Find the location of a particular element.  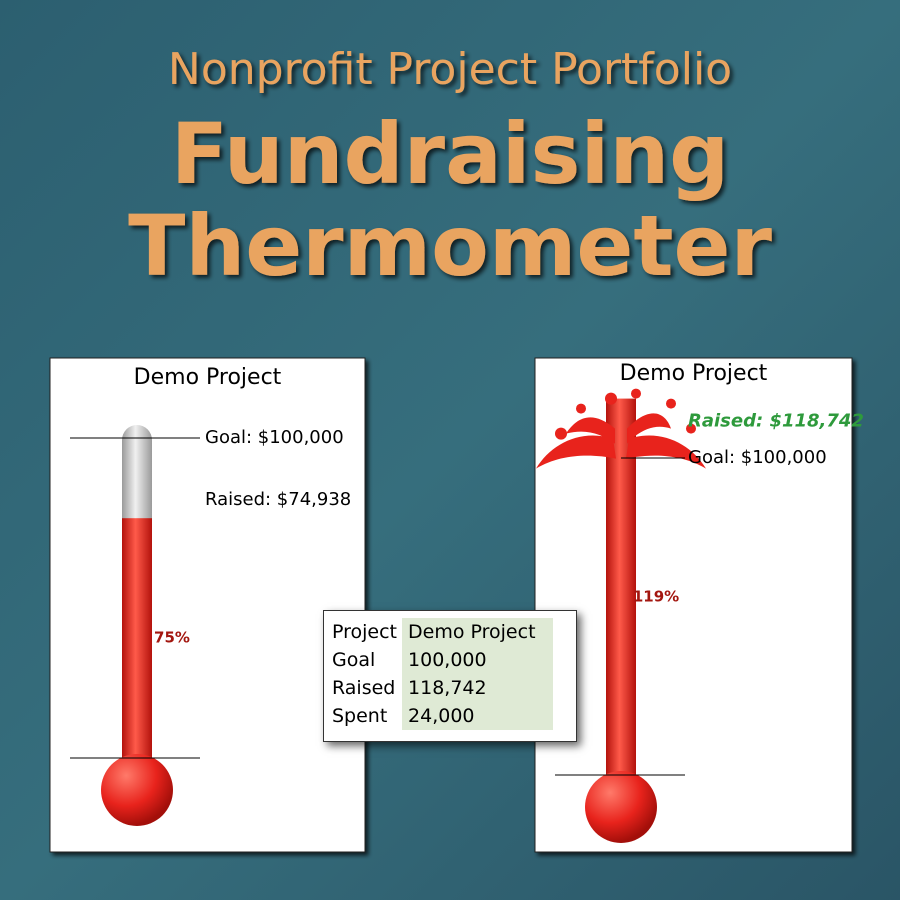

table-value: Demo Project is located at coordinates (478, 632).